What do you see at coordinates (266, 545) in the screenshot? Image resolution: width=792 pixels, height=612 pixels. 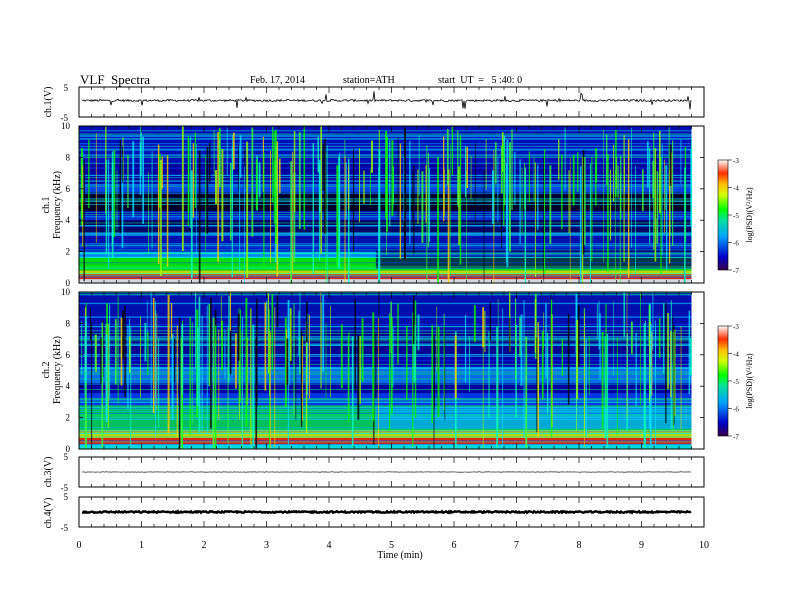 I see `time-tick-label: 3` at bounding box center [266, 545].